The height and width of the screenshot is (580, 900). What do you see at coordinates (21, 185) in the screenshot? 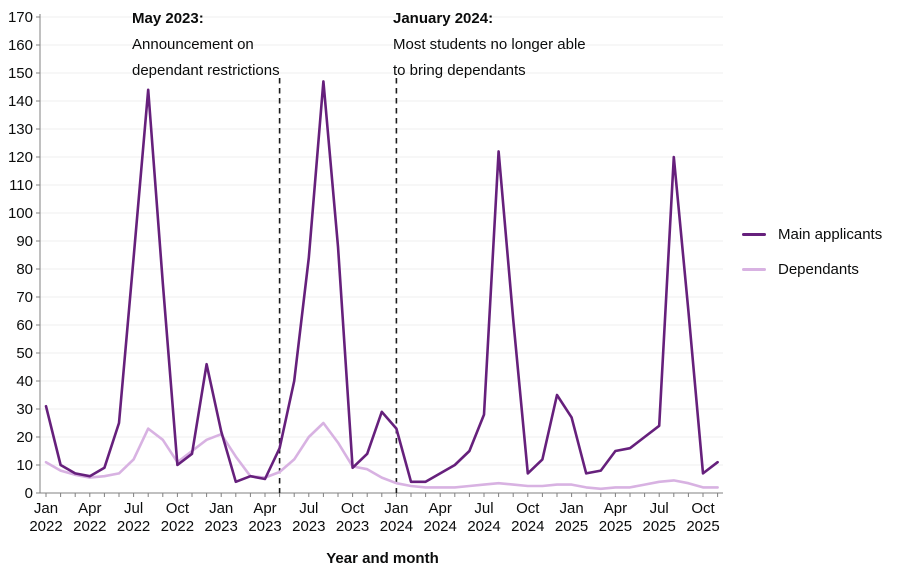
I see `svg-text: 110` at bounding box center [21, 185].